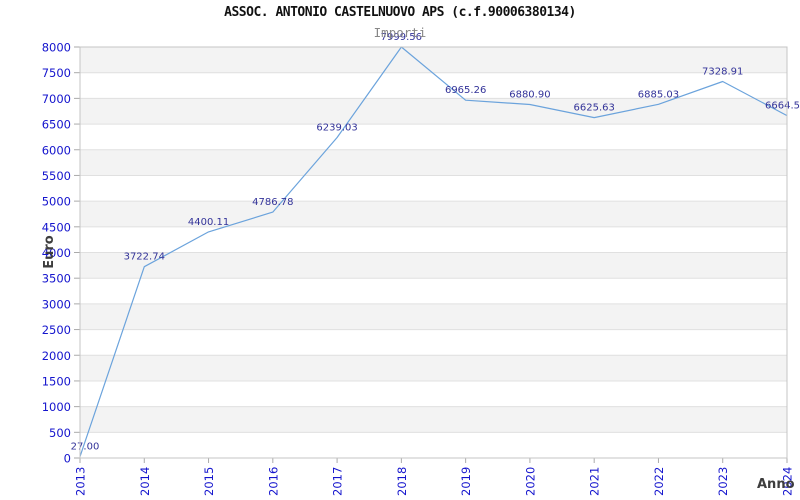 Image resolution: width=800 pixels, height=500 pixels. What do you see at coordinates (723, 481) in the screenshot?
I see `x-tick-label: 2023` at bounding box center [723, 481].